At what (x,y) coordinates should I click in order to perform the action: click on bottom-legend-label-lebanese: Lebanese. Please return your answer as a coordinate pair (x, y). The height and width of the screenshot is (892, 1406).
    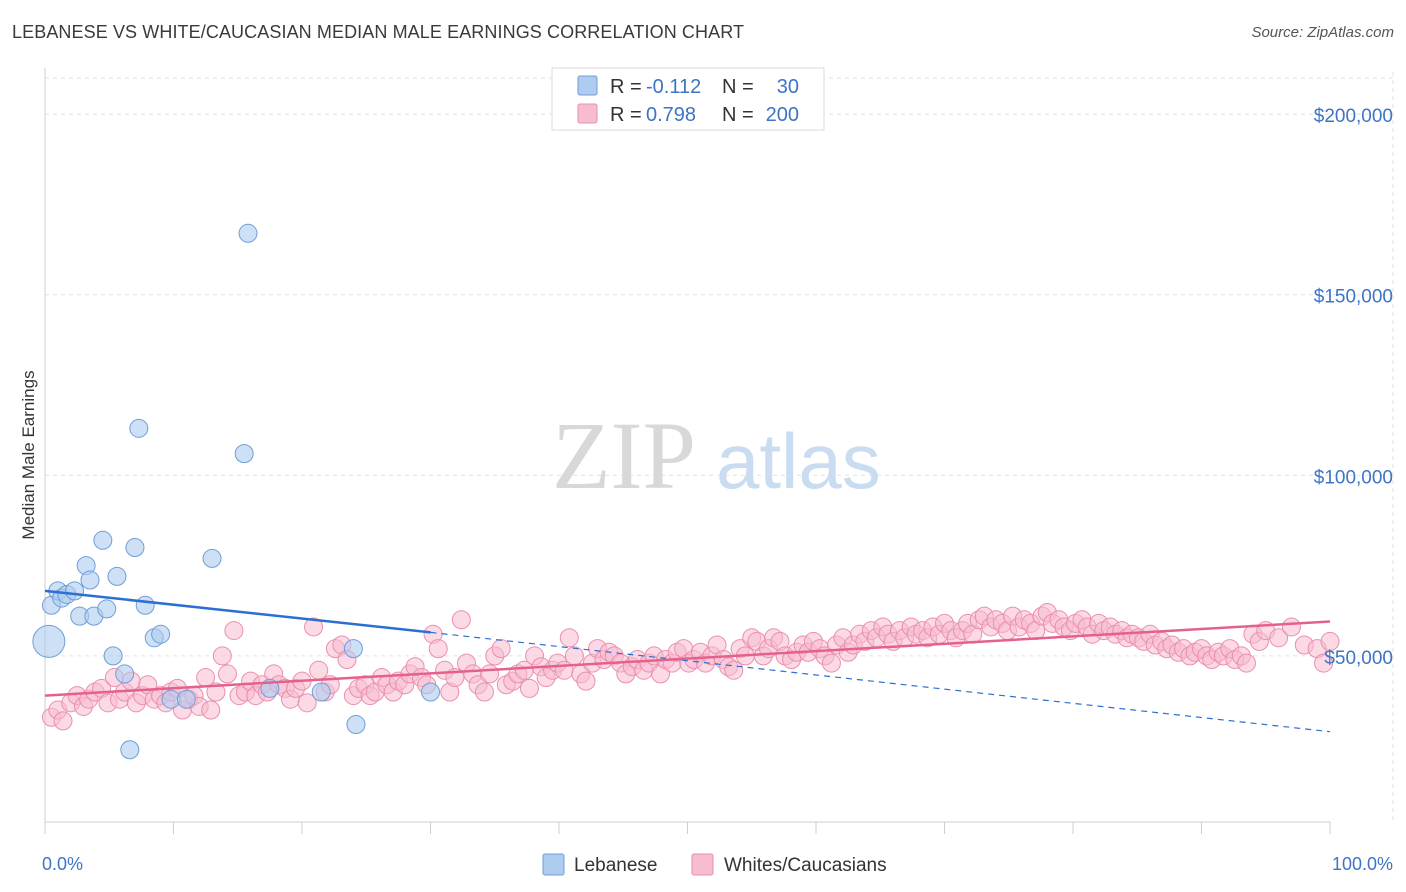
    Looking at the image, I should click on (615, 865).